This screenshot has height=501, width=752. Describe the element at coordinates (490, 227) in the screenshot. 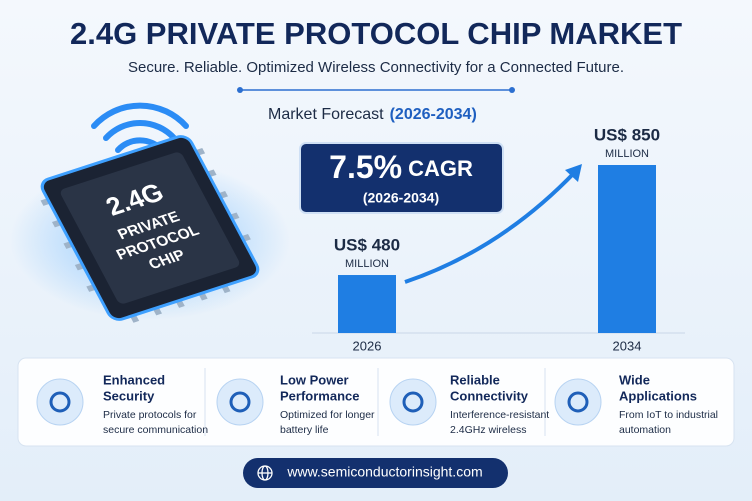

I see `growth-arrow` at that location.